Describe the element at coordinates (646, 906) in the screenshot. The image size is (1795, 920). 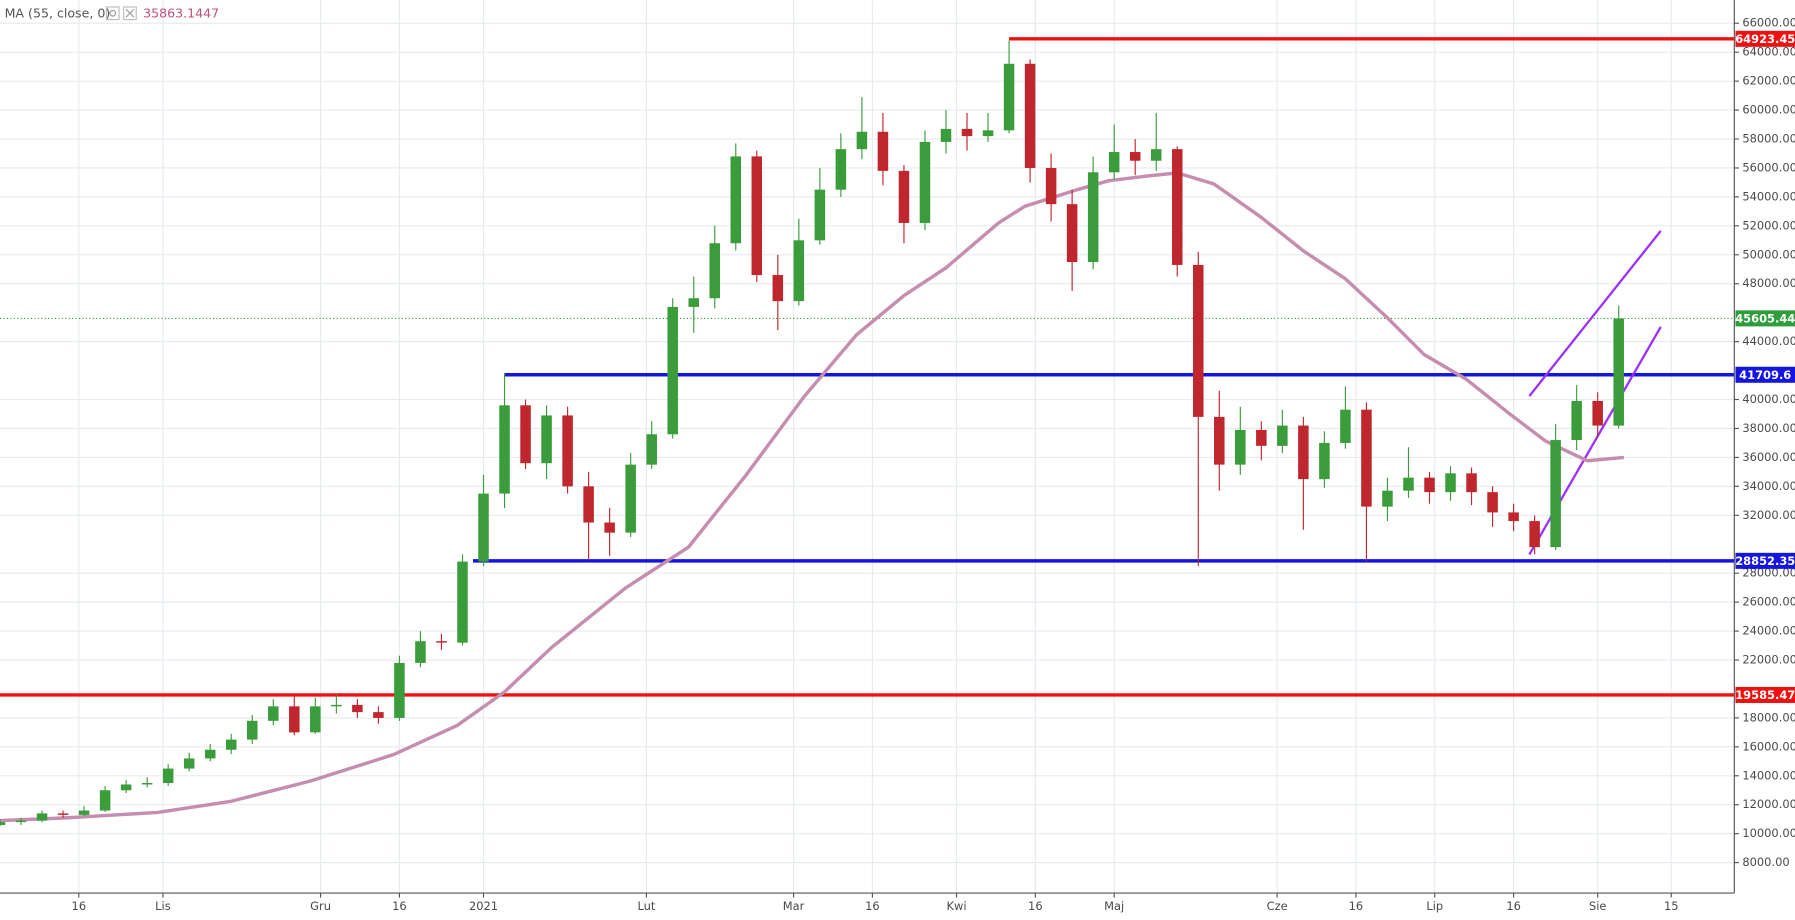
I see `x-tick-label: Lut` at that location.